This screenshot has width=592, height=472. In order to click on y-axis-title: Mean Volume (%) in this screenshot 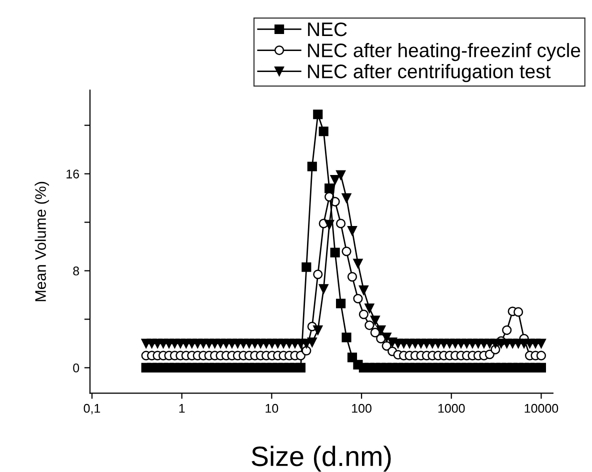, I will do `click(41, 242)`.